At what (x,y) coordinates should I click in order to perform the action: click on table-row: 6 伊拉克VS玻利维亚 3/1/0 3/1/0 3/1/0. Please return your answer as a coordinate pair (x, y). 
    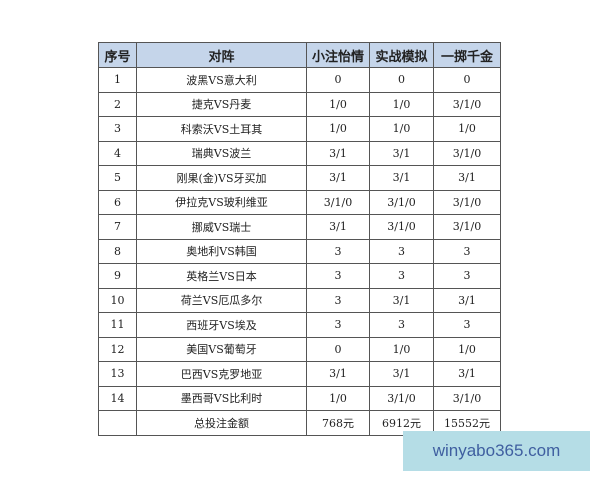
    Looking at the image, I should click on (299, 202).